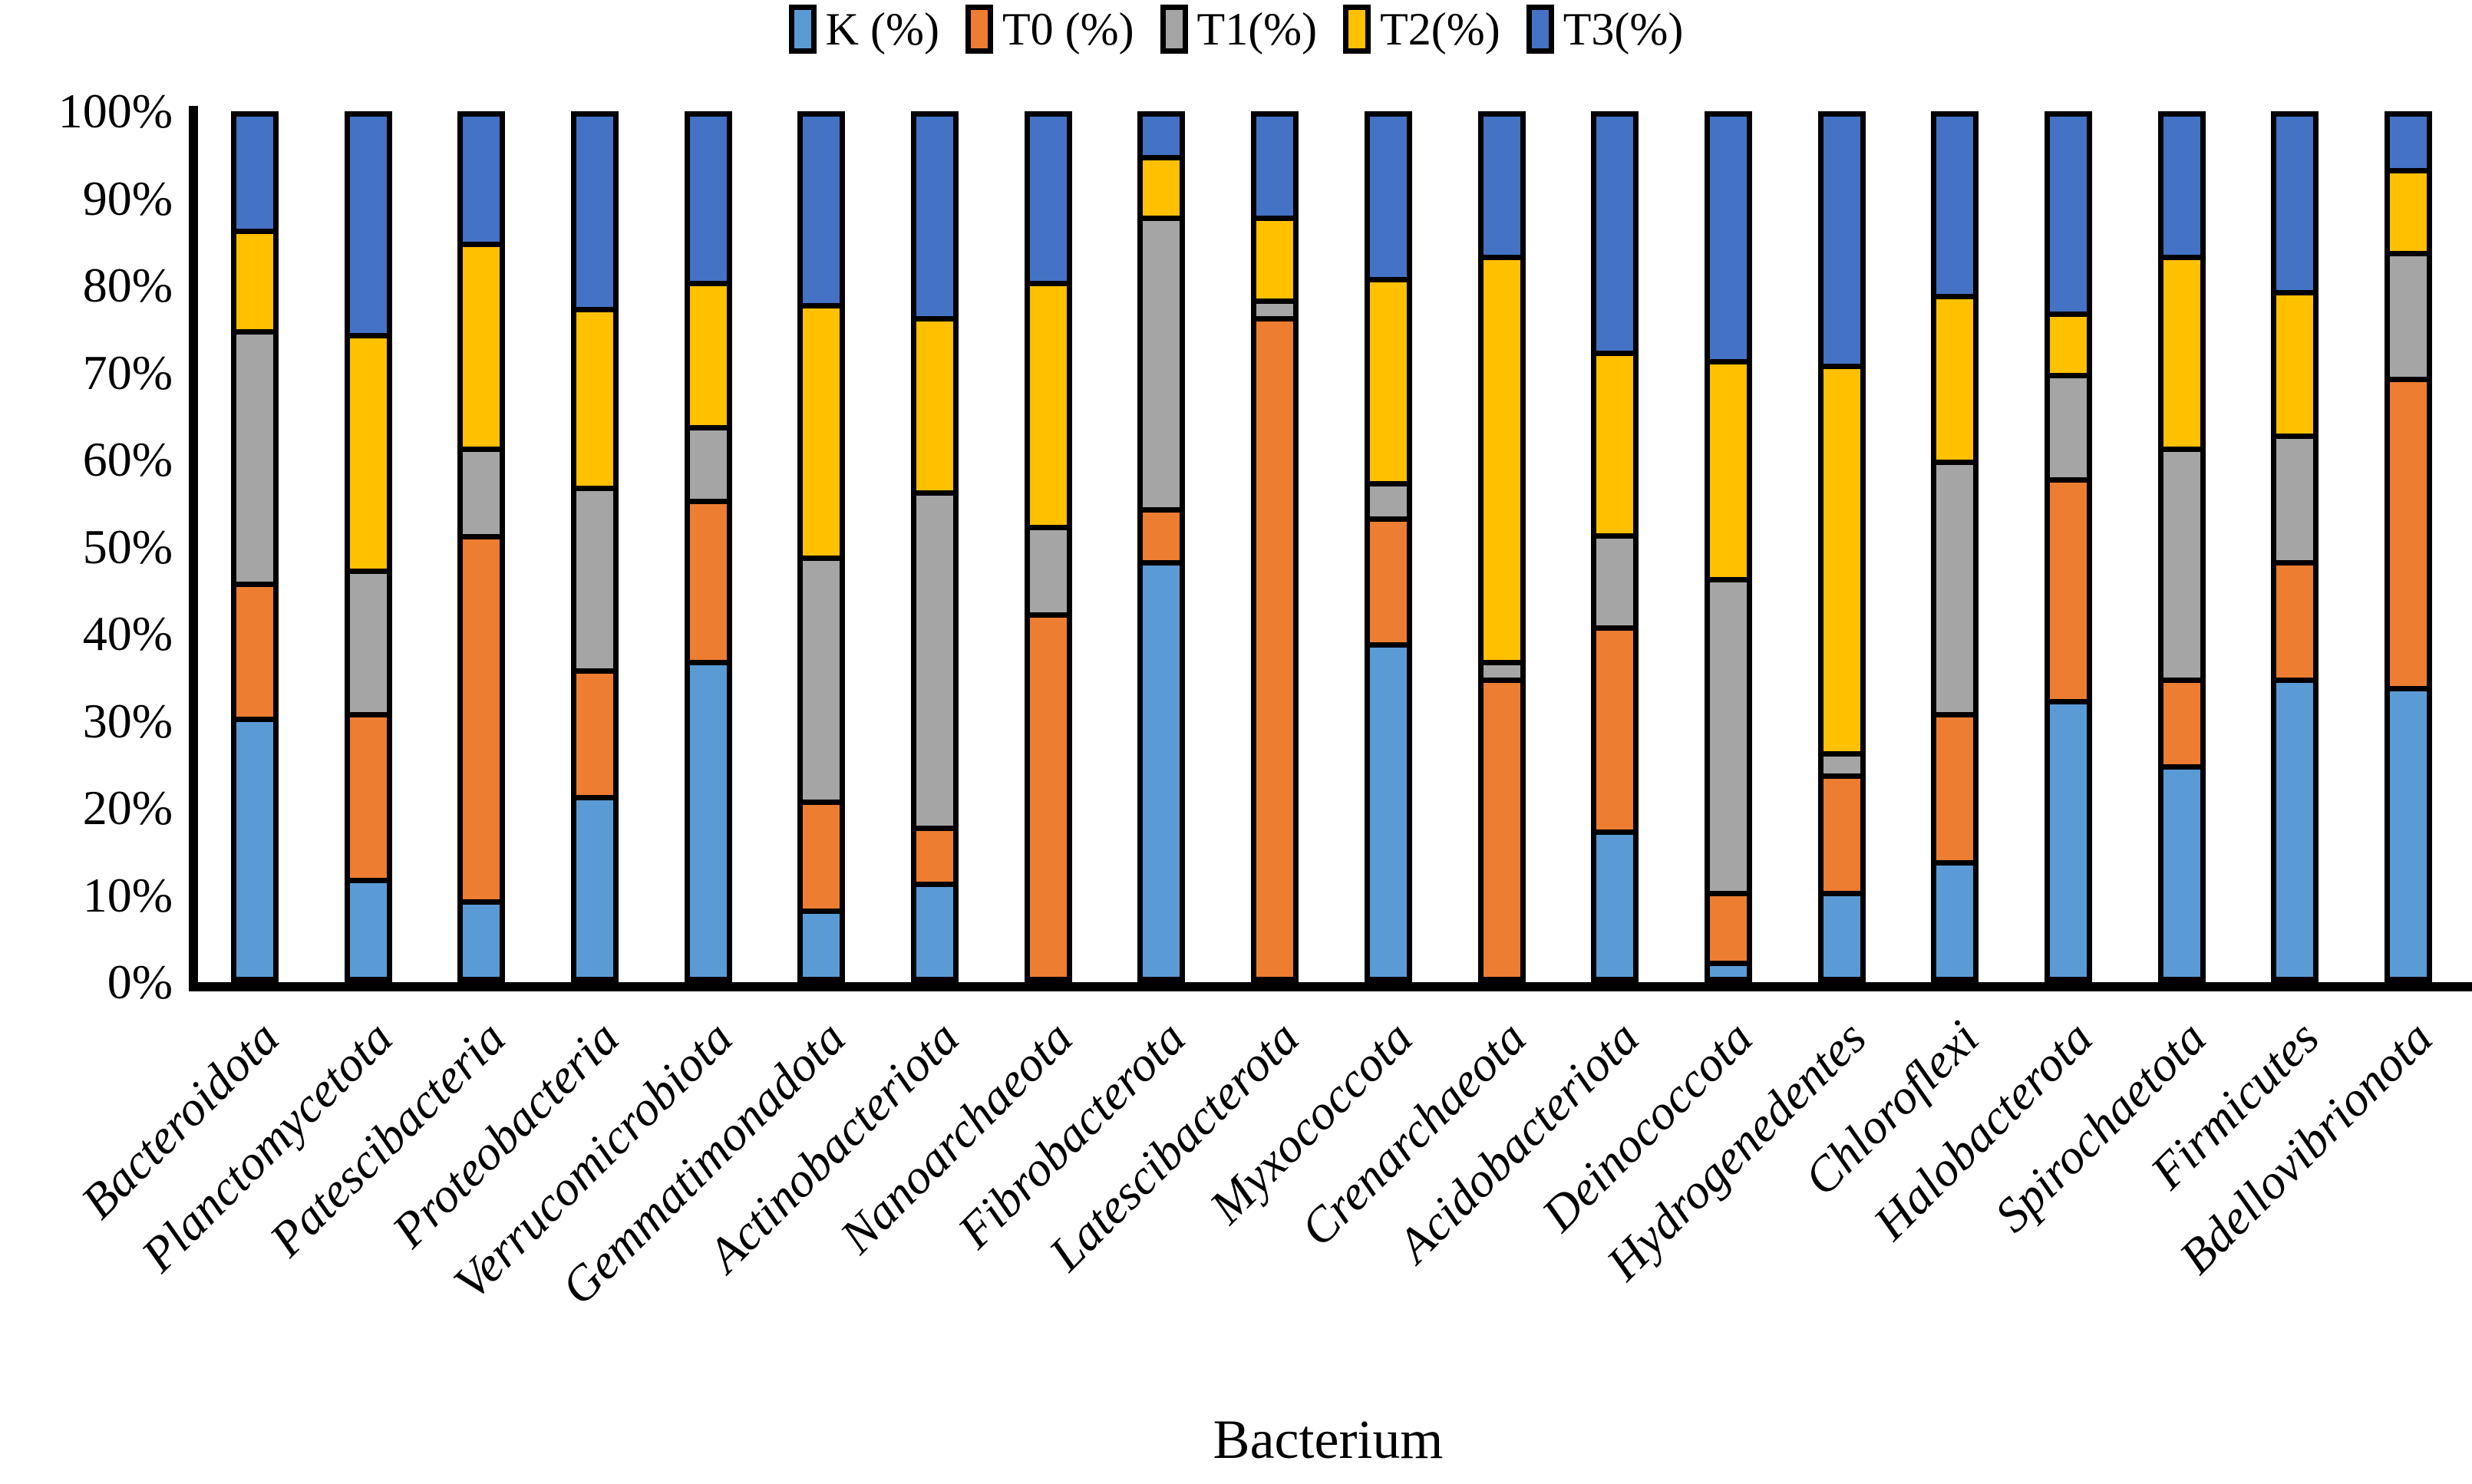  Describe the element at coordinates (1623, 29) in the screenshot. I see `legend-label: T3(%)` at that location.